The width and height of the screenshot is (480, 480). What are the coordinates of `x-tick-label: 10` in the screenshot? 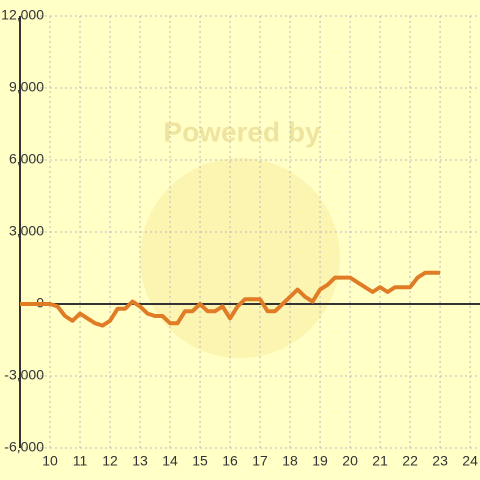 It's located at (50, 461).